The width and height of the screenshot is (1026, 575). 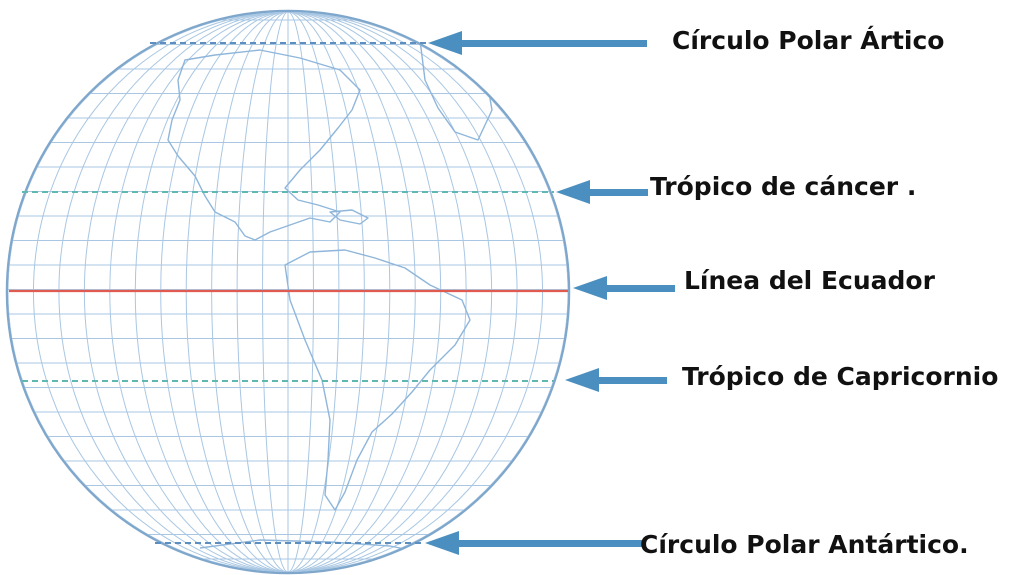 What do you see at coordinates (537, 43) in the screenshot?
I see `arrow-arctic` at bounding box center [537, 43].